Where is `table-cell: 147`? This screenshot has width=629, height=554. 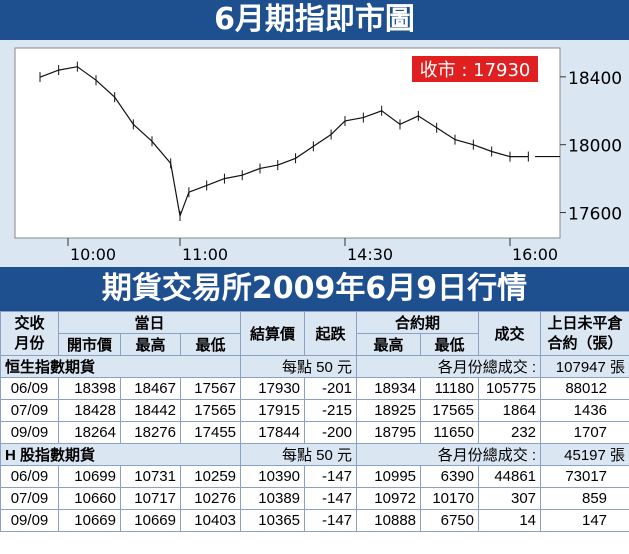 table-cell: 147 is located at coordinates (584, 520).